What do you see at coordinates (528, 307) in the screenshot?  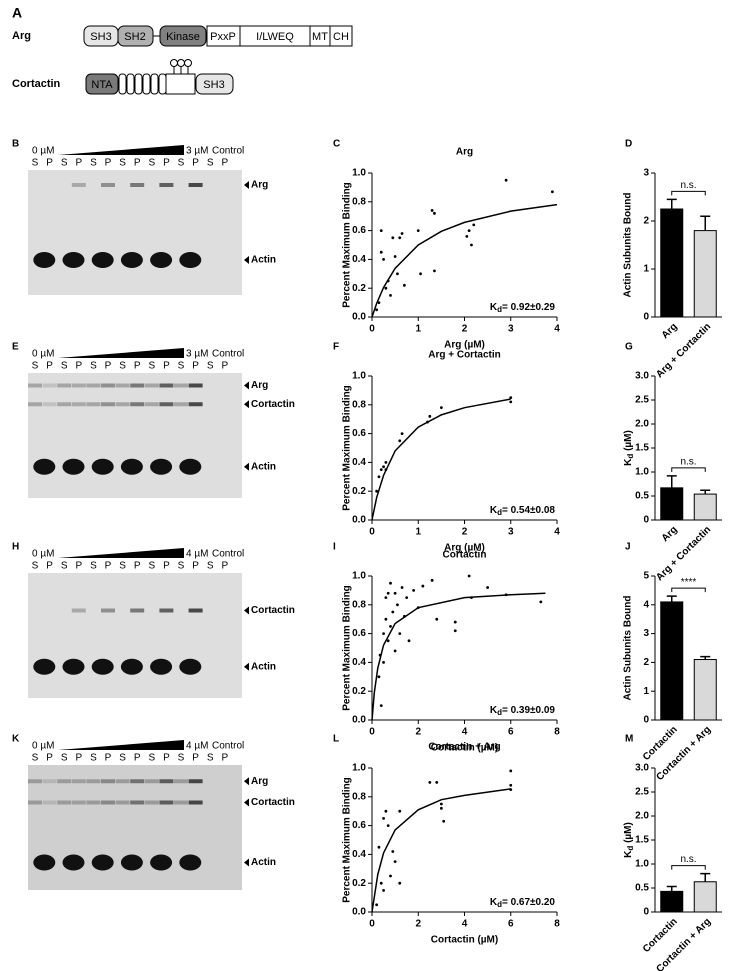 I see `kd-annotation-text: = 0.92±0.29` at bounding box center [528, 307].